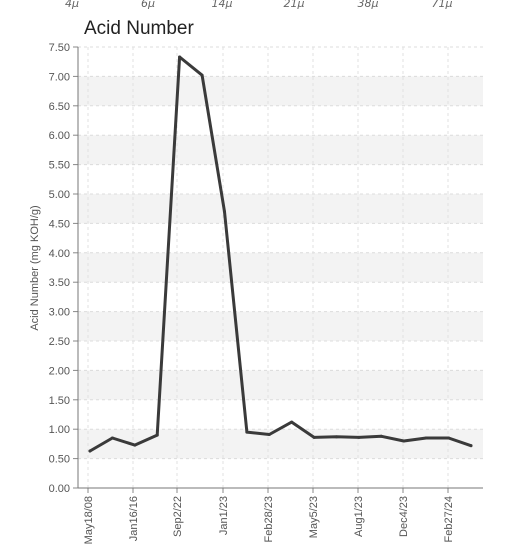  I want to click on y-tick-label: 2.50, so click(59, 342).